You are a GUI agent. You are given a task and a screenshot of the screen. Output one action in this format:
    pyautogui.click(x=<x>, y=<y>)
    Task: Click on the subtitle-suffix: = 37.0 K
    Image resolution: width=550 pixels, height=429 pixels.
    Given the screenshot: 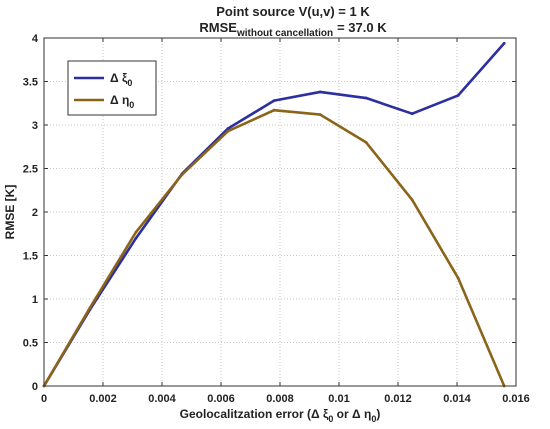 What is the action you would take?
    pyautogui.click(x=362, y=27)
    